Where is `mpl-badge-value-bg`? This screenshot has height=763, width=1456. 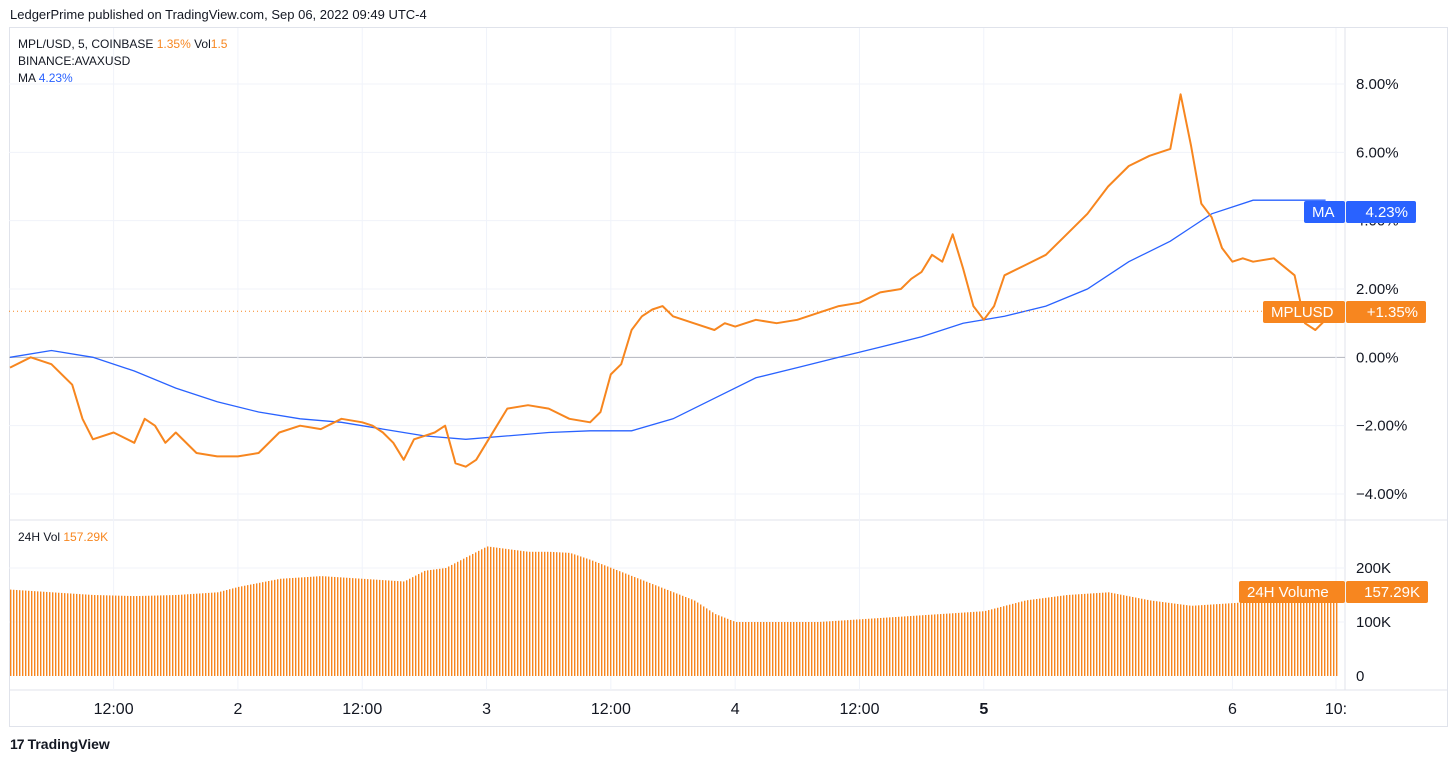 mpl-badge-value-bg is located at coordinates (1386, 312).